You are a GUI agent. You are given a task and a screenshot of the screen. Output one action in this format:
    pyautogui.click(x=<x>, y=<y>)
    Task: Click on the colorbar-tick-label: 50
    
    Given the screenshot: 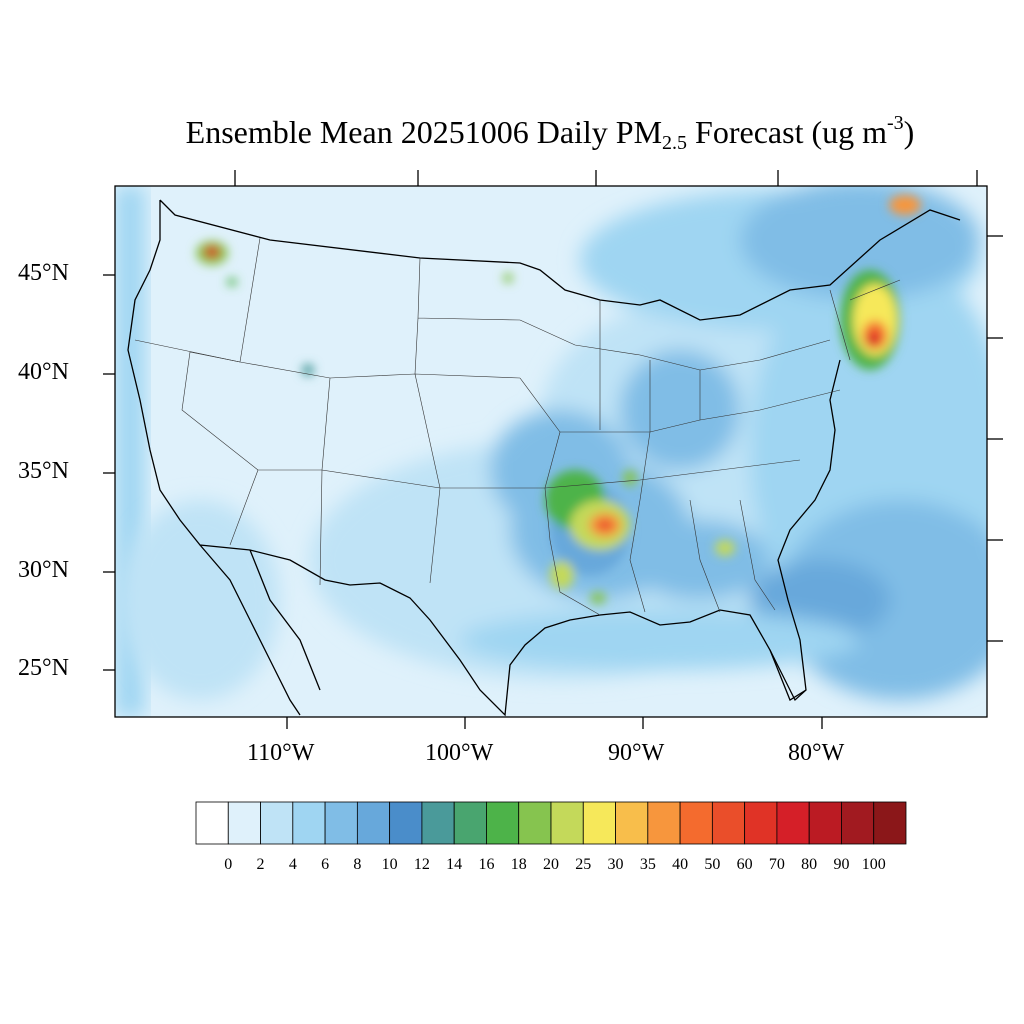 What is the action you would take?
    pyautogui.click(x=712, y=864)
    